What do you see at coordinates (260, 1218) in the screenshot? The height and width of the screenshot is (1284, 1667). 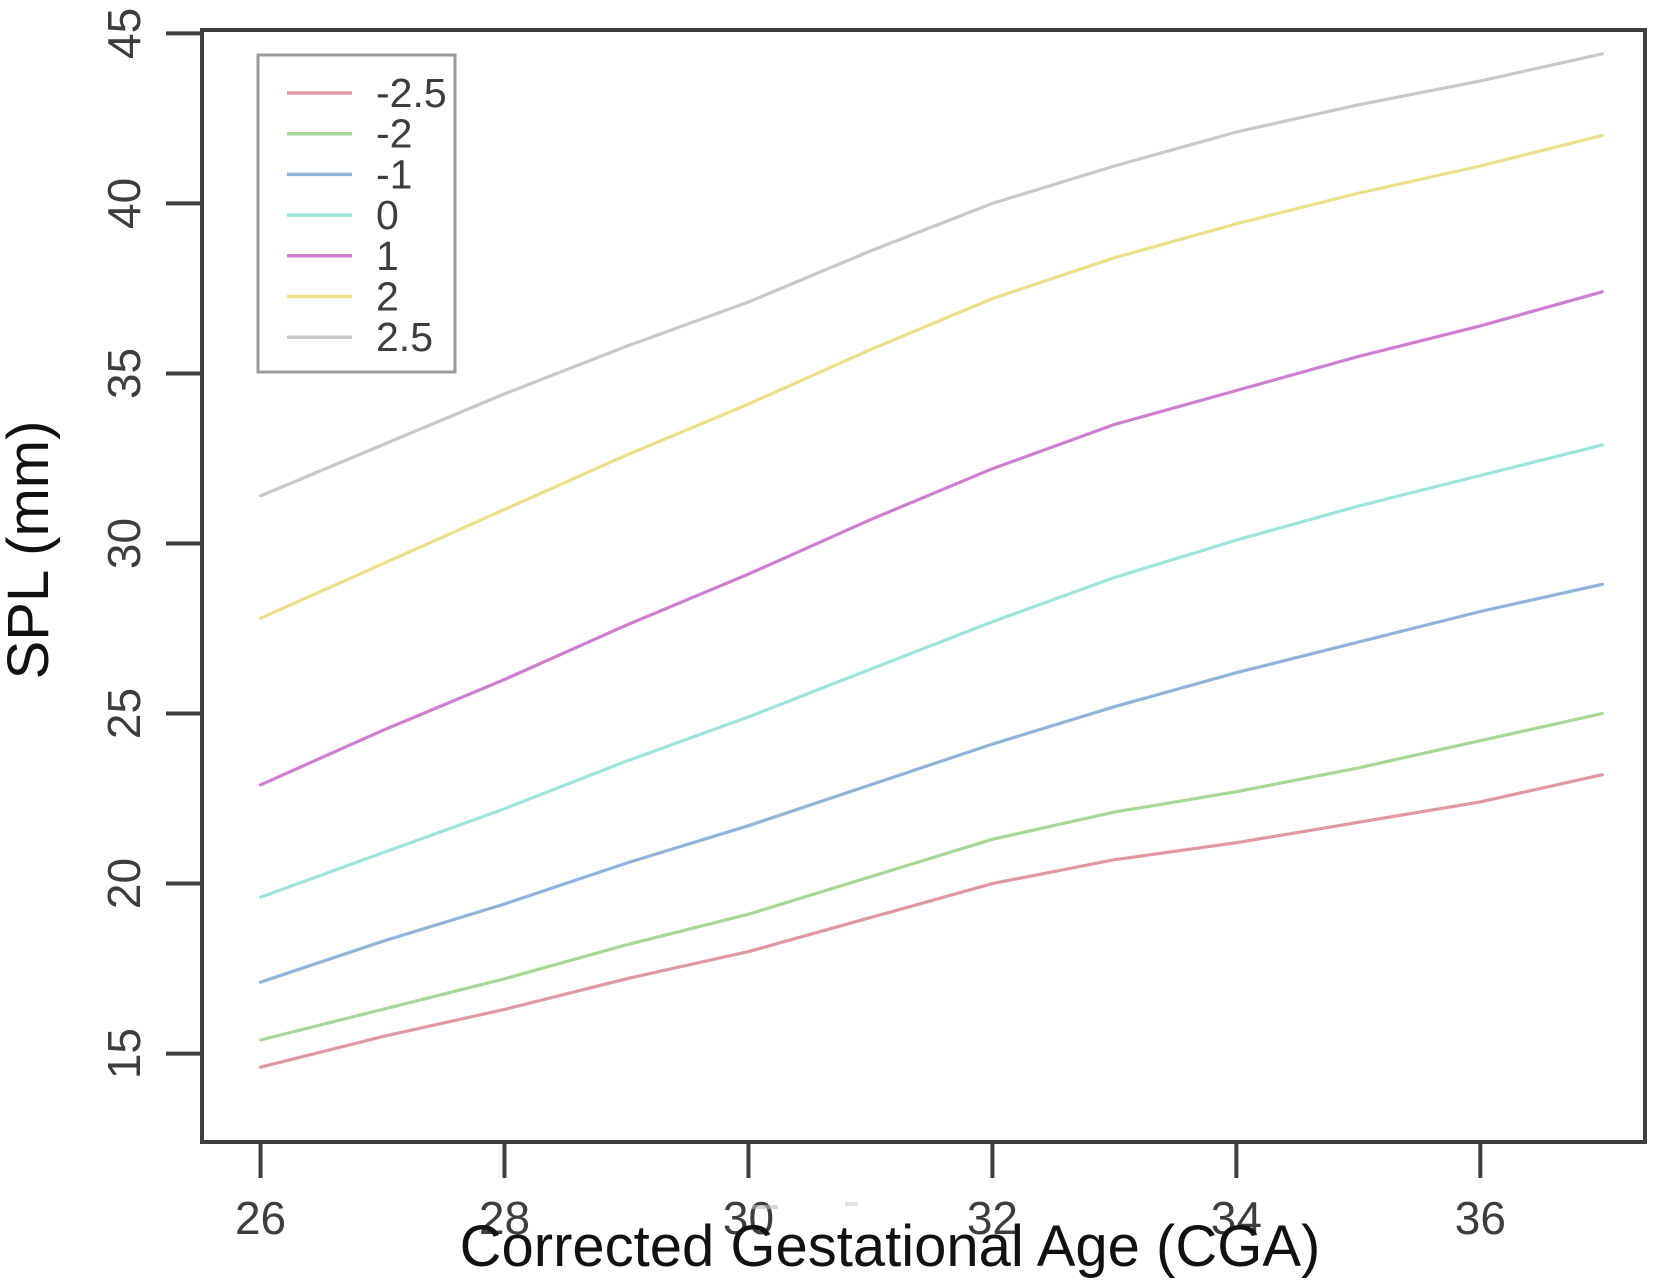 I see `x-tick-label: 26` at bounding box center [260, 1218].